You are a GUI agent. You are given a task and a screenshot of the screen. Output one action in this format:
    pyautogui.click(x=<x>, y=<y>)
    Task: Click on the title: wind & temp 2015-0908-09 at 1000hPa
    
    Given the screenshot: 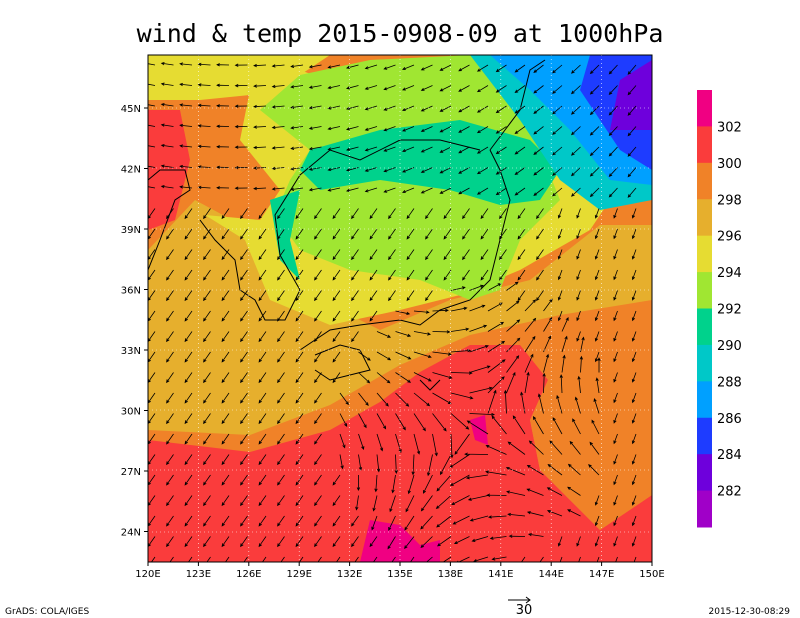 What is the action you would take?
    pyautogui.click(x=400, y=33)
    